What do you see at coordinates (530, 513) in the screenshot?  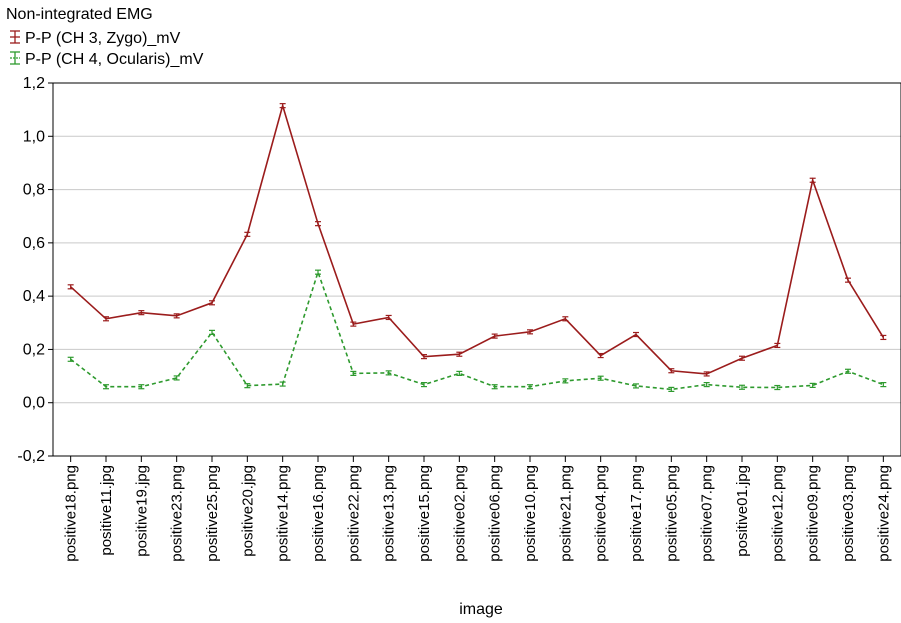 I see `x-tick-label: positive10.png` at bounding box center [530, 513].